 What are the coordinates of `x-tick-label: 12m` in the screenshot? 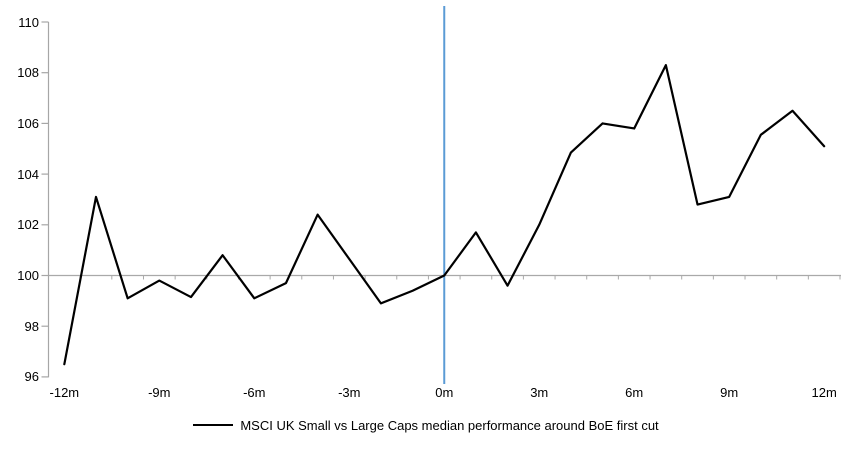 It's located at (824, 392).